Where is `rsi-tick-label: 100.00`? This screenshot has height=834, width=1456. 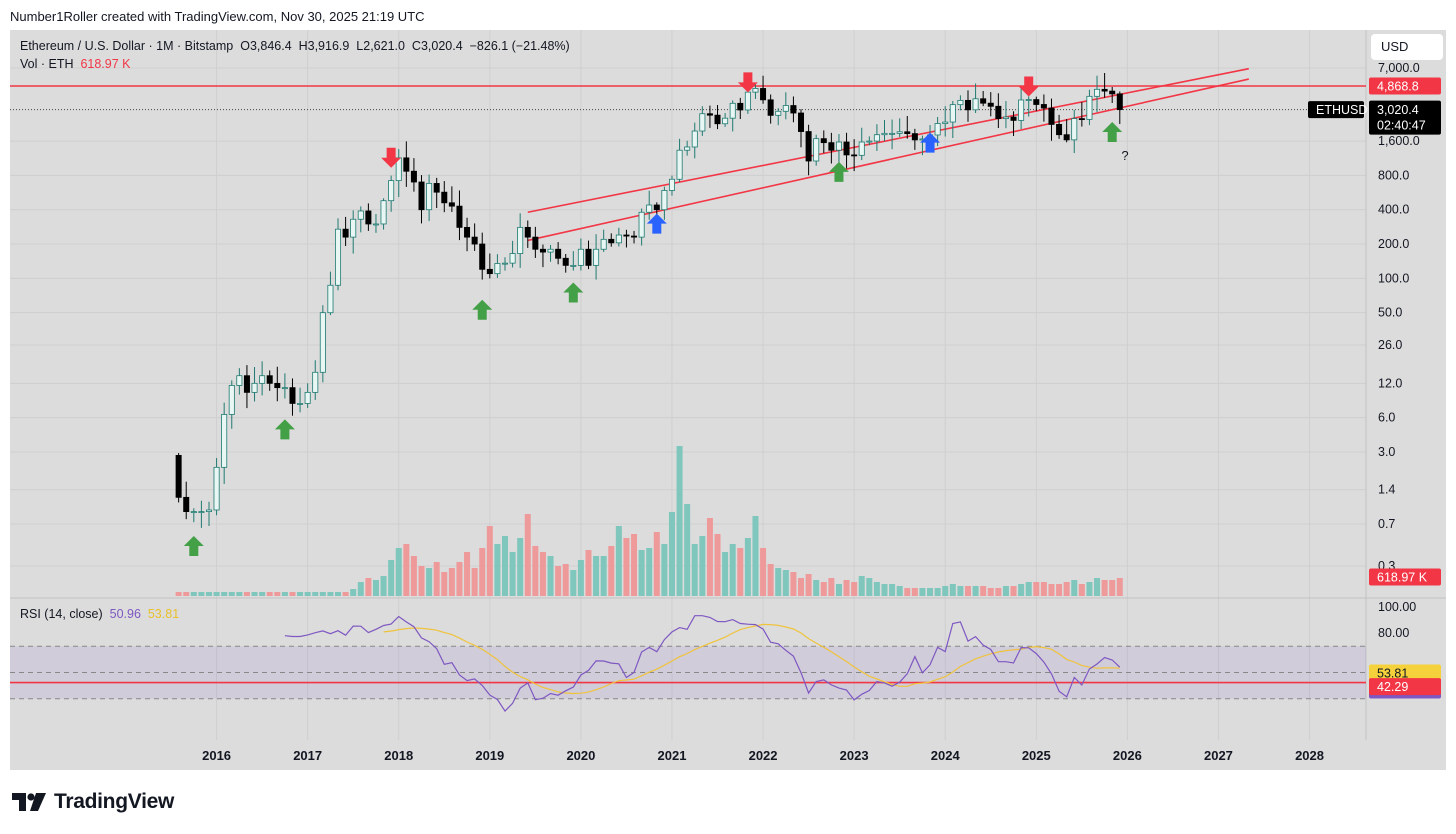
rsi-tick-label: 100.00 is located at coordinates (1397, 607).